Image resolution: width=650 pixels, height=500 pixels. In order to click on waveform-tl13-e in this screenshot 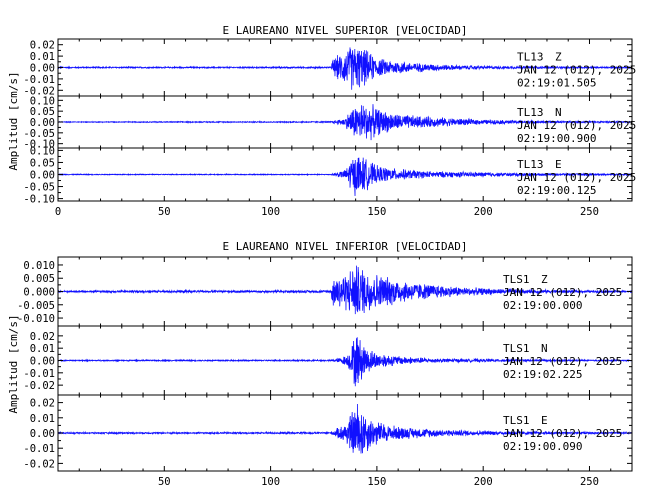, I will do `click(345, 176)`.